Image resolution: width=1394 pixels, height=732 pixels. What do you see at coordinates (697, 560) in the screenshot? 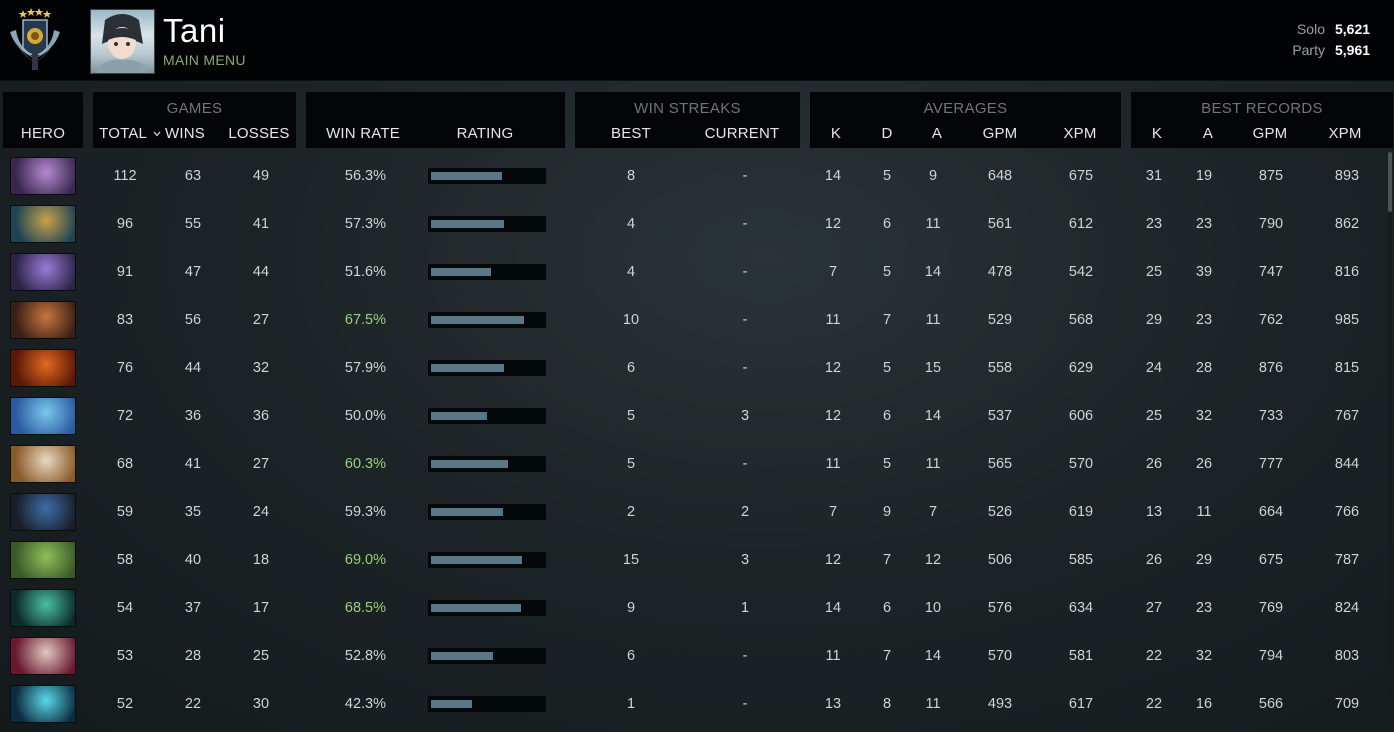
I see `table-row: 58 40 18 15 3 12 7 12 506 585 26 29 675 787 69.0%` at bounding box center [697, 560].